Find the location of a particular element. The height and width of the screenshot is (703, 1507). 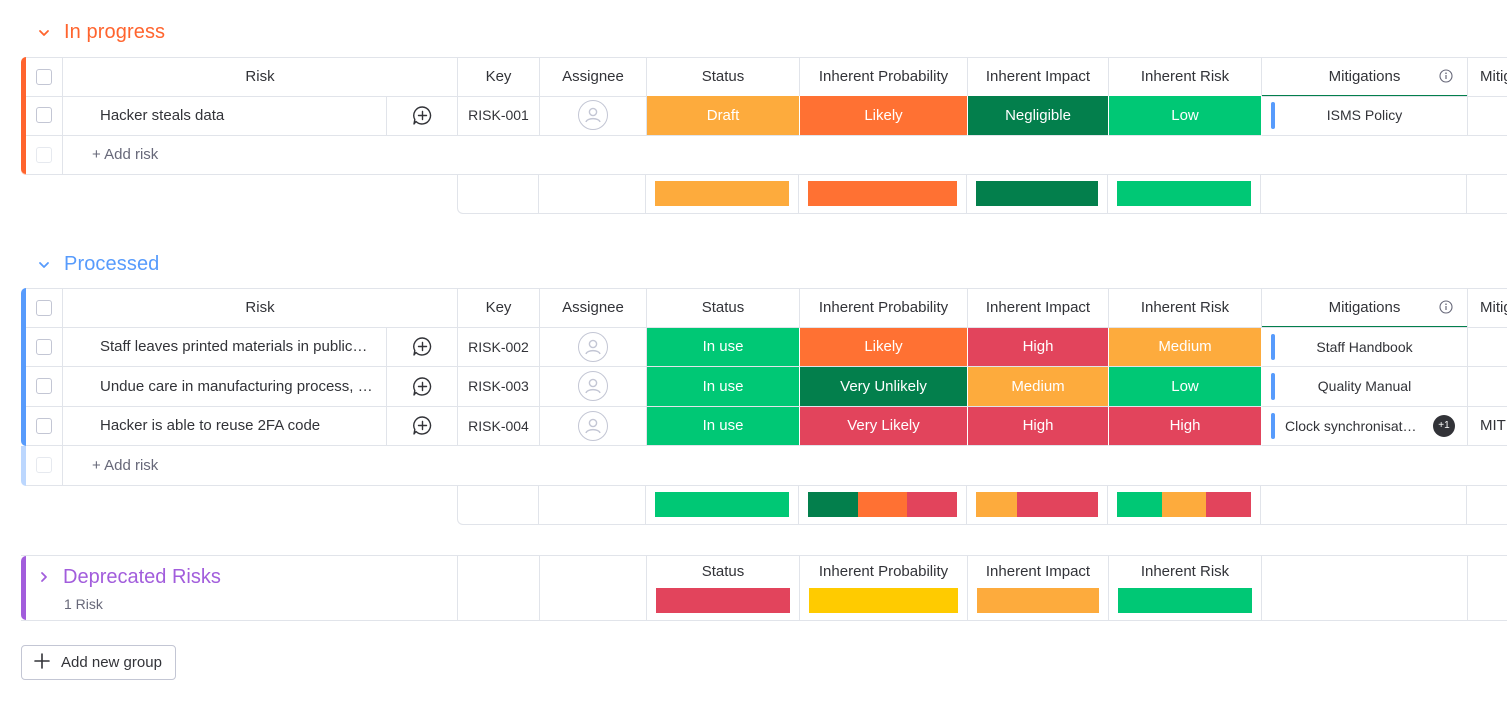

risk-name: Hacker is able to reuse 2FA code is located at coordinates (225, 426).